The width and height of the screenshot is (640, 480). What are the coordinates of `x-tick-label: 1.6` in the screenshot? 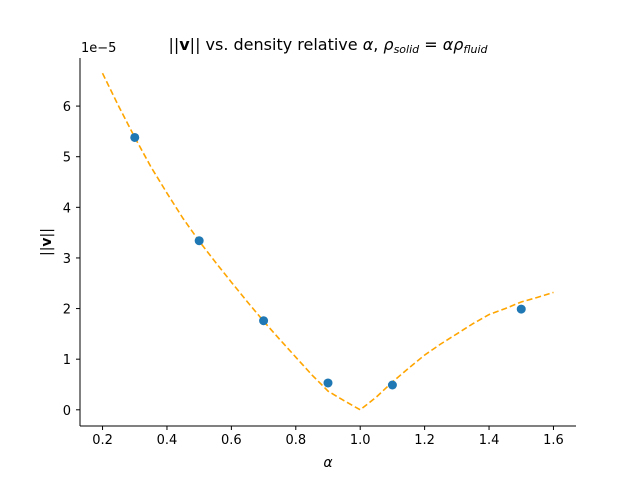 It's located at (553, 440).